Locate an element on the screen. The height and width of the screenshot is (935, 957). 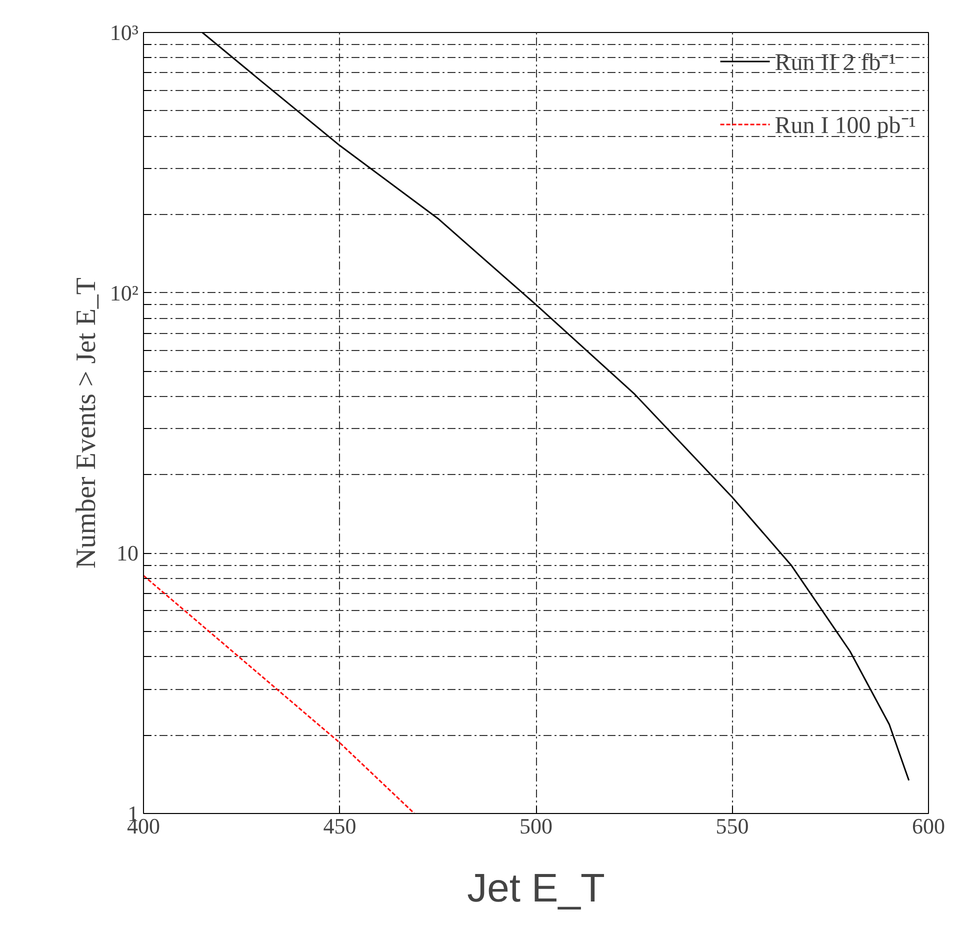
y-tick-label: 10³ is located at coordinates (124, 32).